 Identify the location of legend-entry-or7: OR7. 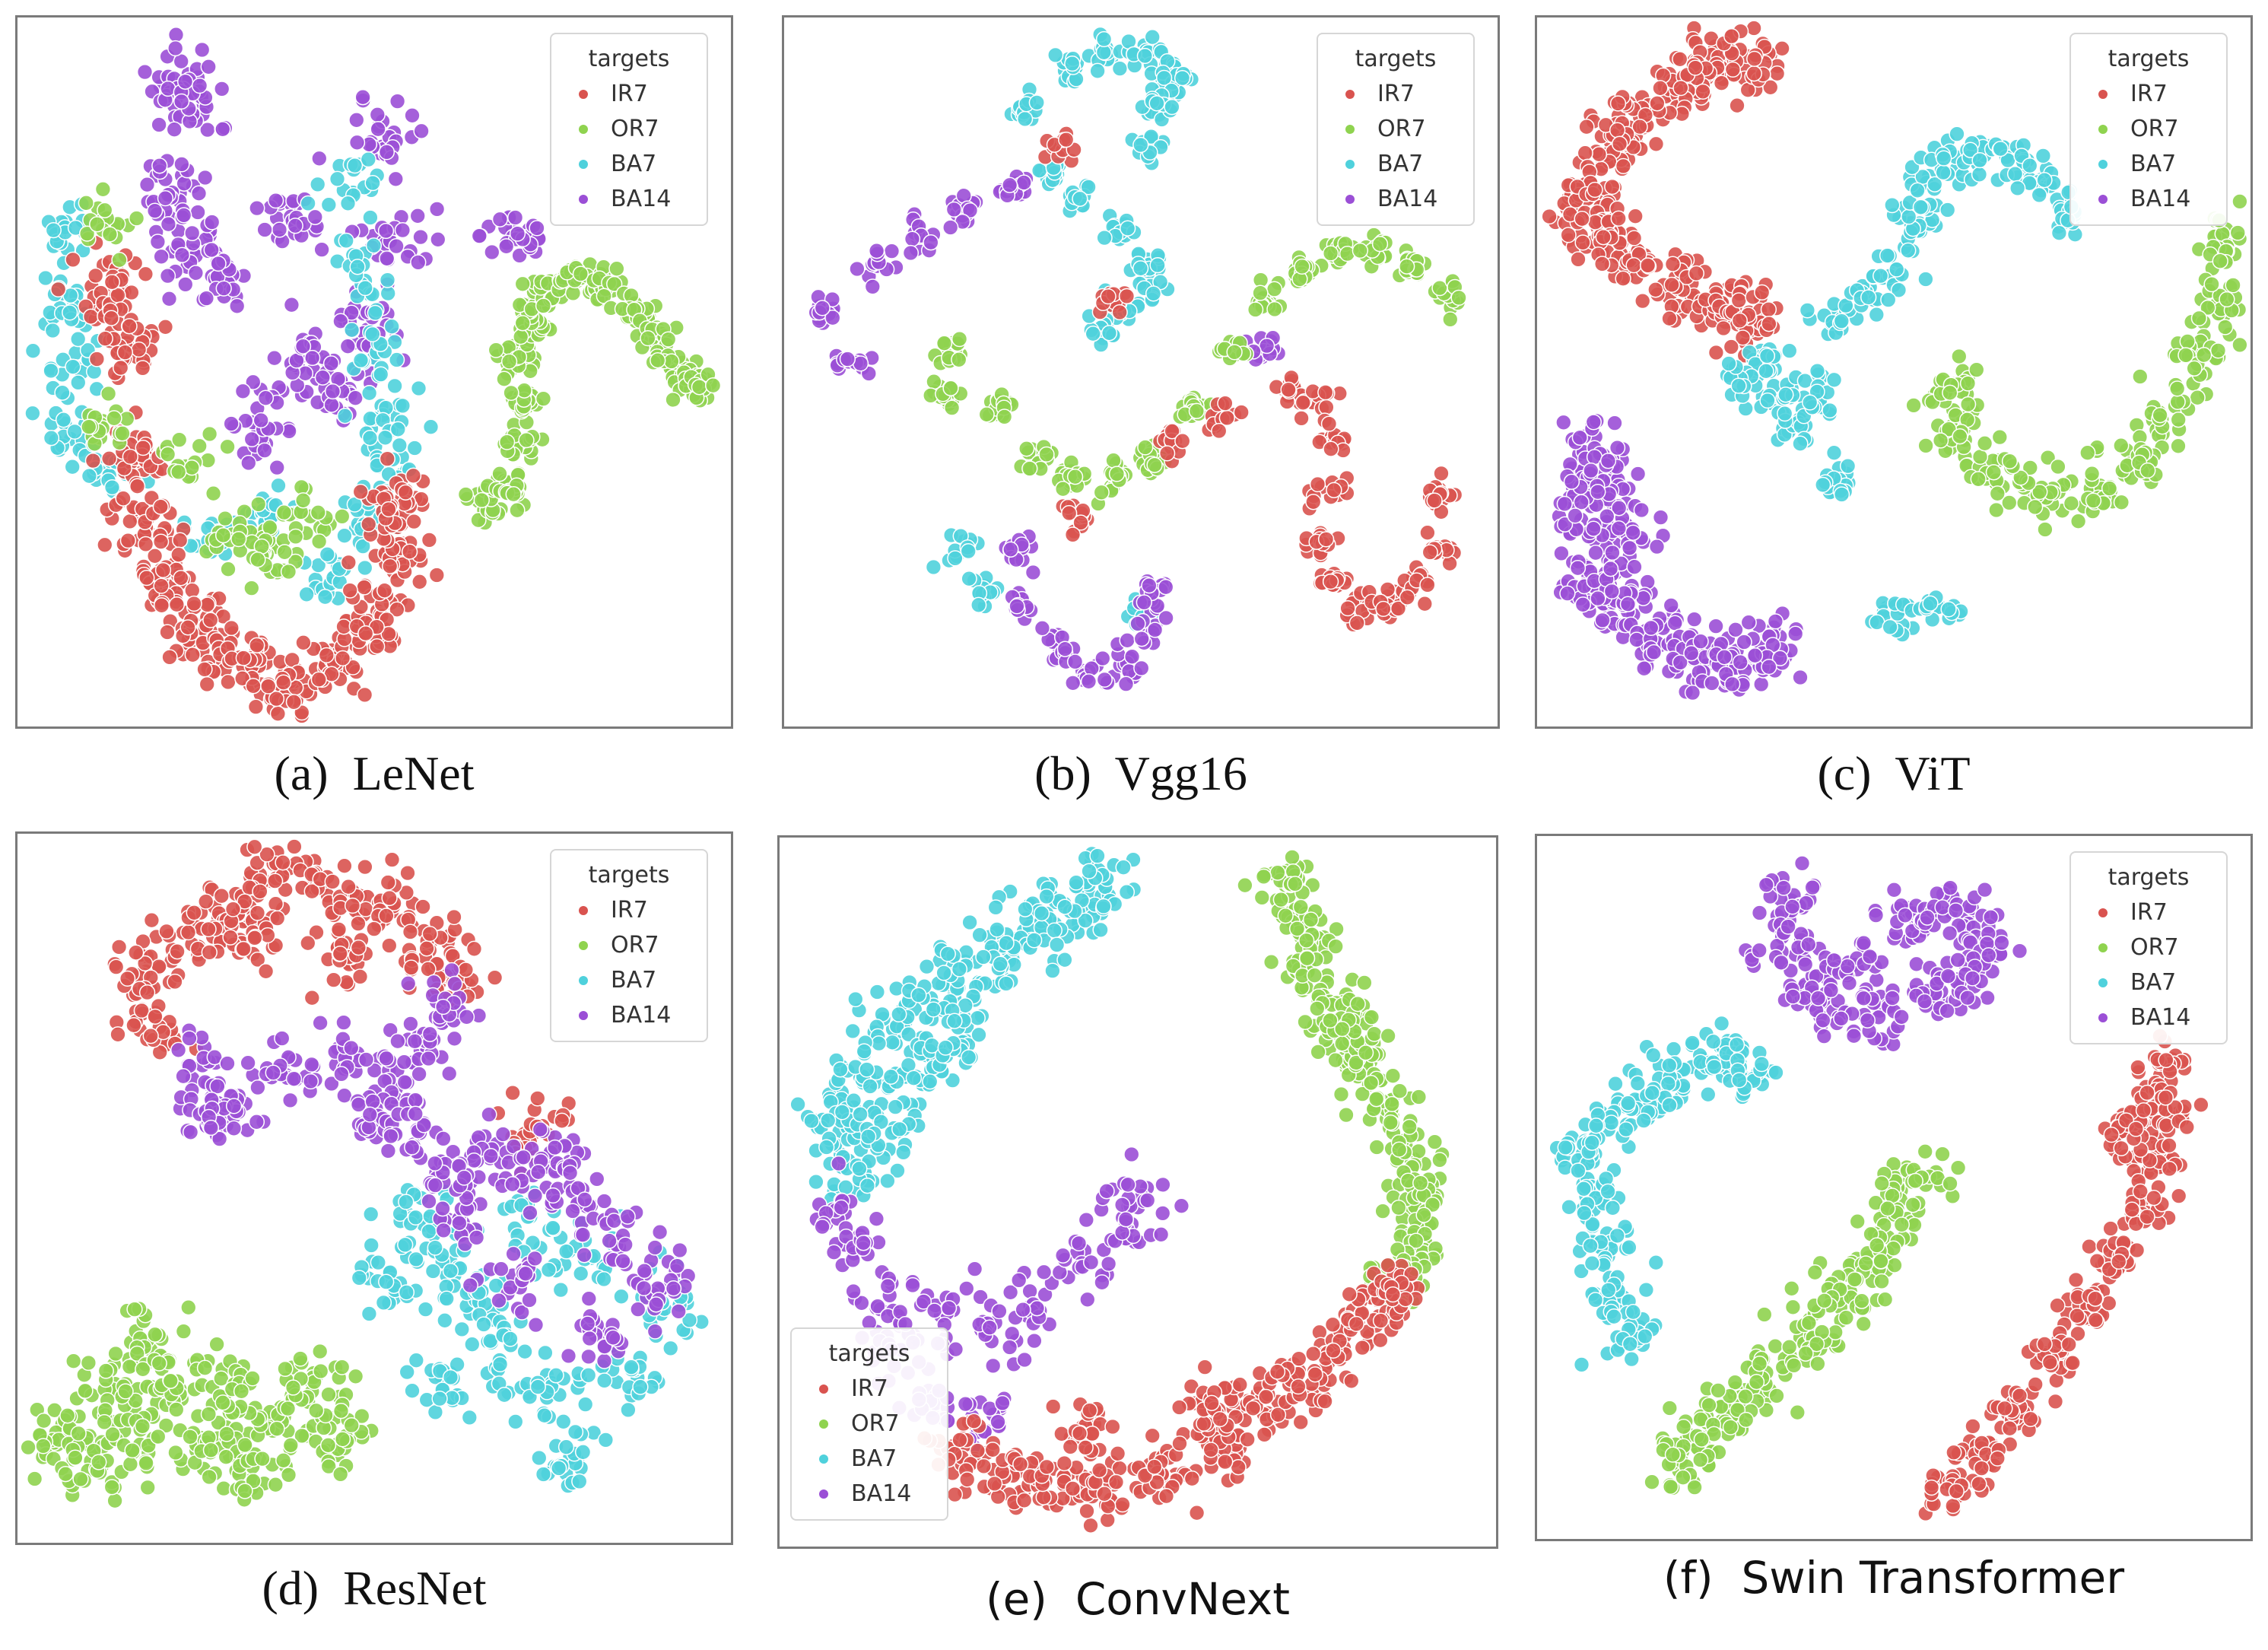
(1395, 129).